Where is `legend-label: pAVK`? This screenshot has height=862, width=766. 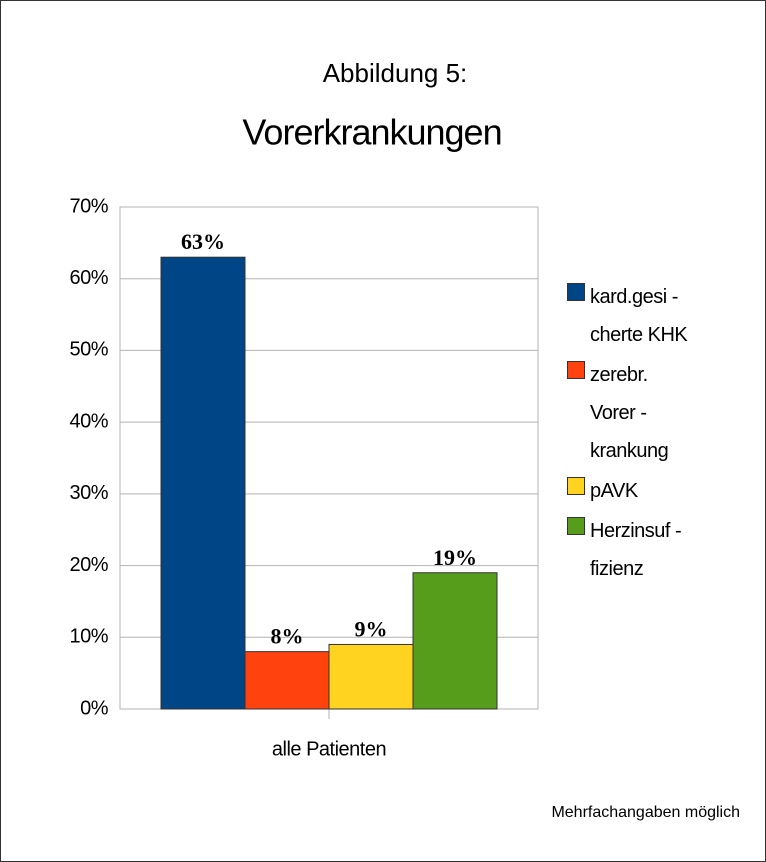 legend-label: pAVK is located at coordinates (614, 491).